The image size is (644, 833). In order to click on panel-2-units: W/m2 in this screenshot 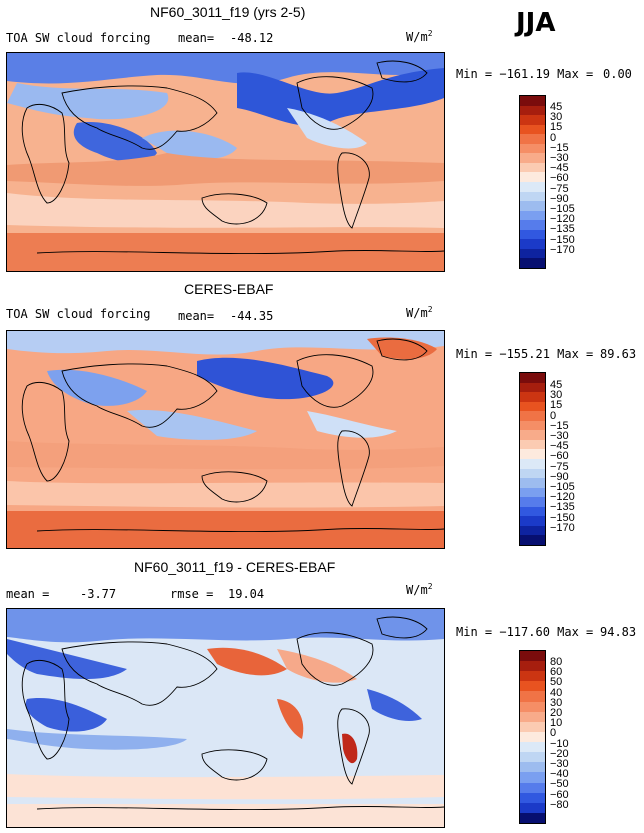, I will do `click(419, 312)`.